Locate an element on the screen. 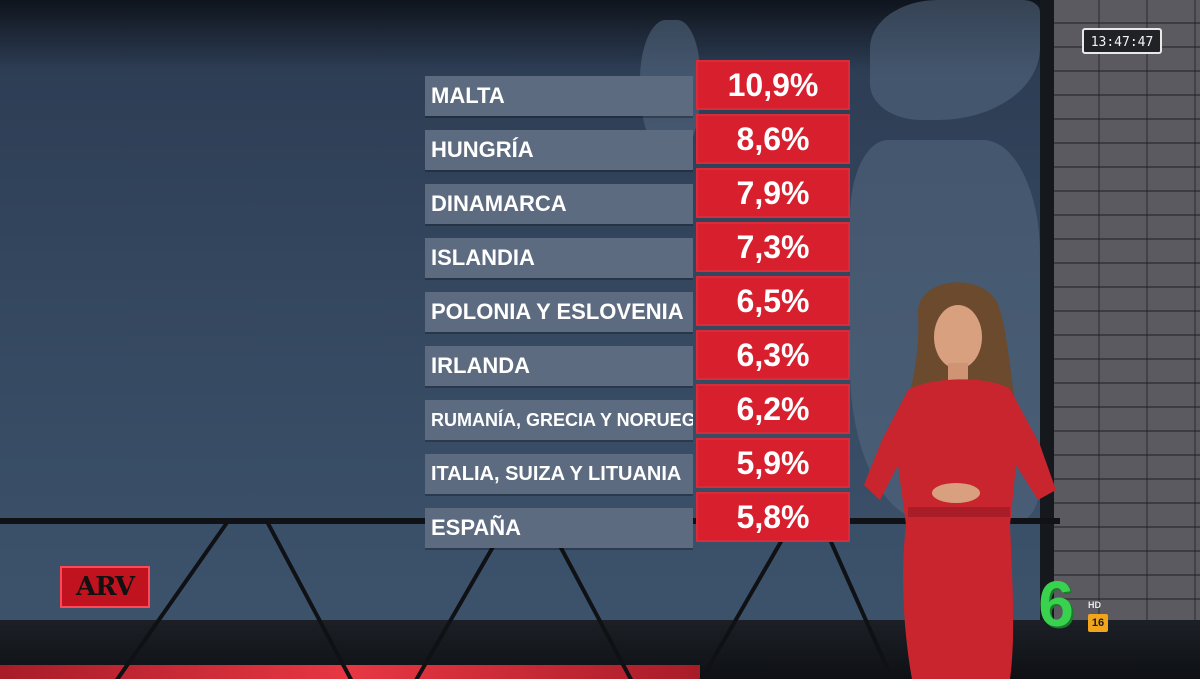  country-label: RUMANÍA, GRECIA Y NORUEGA is located at coordinates (559, 420).